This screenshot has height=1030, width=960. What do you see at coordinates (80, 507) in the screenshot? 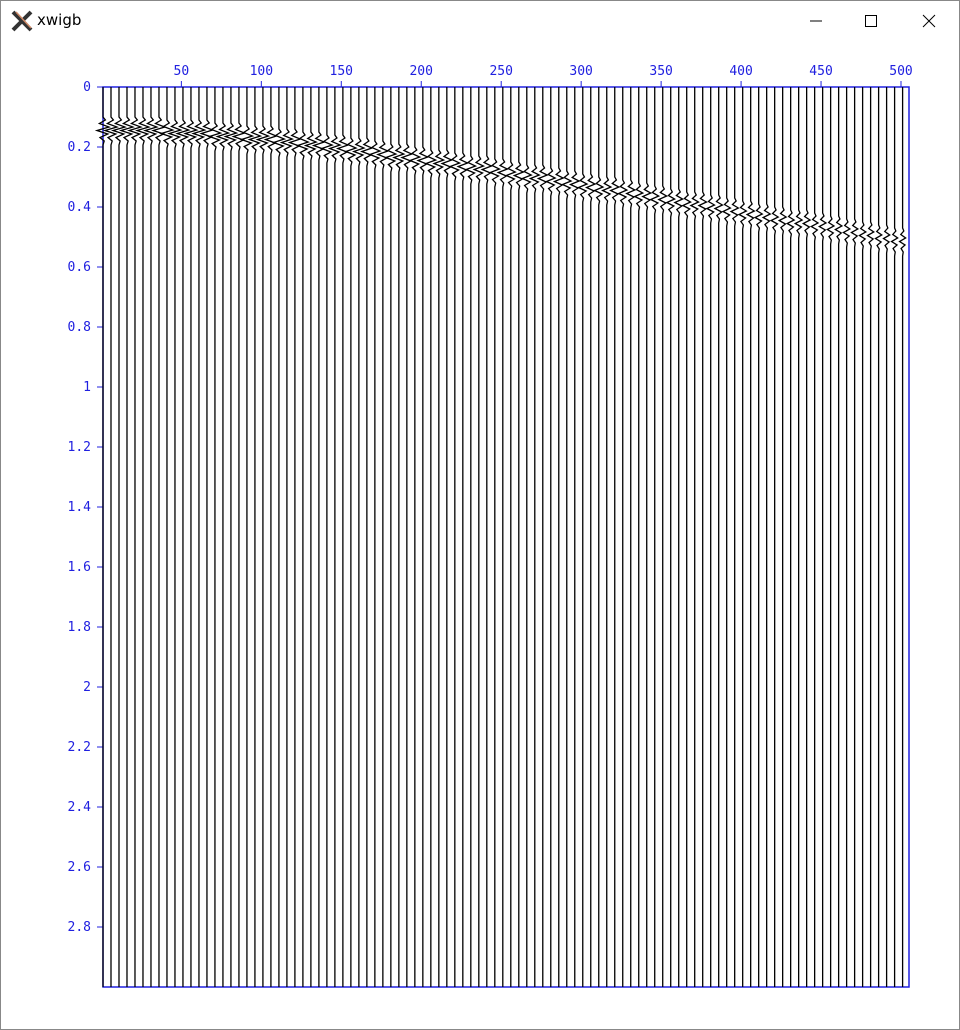
I see `y-tick-label: 1.4` at bounding box center [80, 507].